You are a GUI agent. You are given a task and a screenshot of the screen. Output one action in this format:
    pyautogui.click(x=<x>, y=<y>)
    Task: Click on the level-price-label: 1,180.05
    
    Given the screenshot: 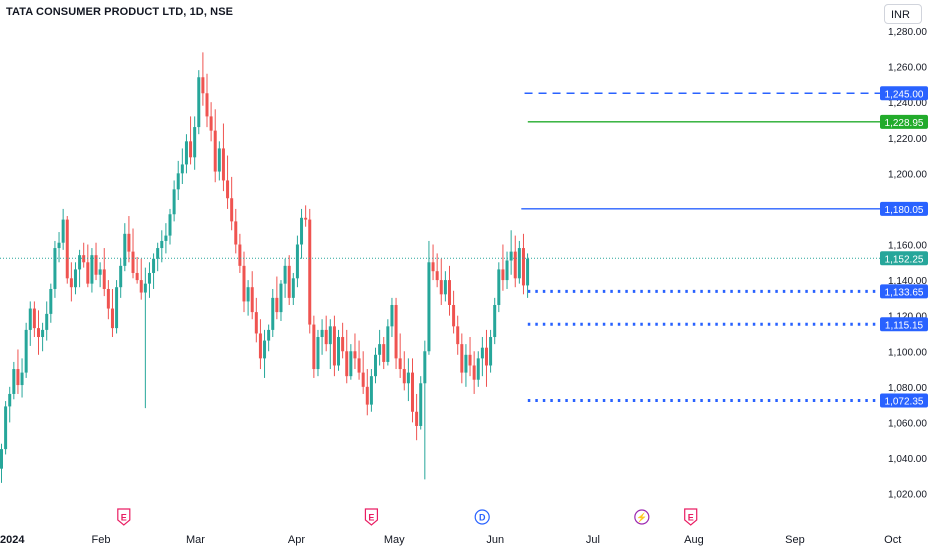 What is the action you would take?
    pyautogui.click(x=904, y=210)
    